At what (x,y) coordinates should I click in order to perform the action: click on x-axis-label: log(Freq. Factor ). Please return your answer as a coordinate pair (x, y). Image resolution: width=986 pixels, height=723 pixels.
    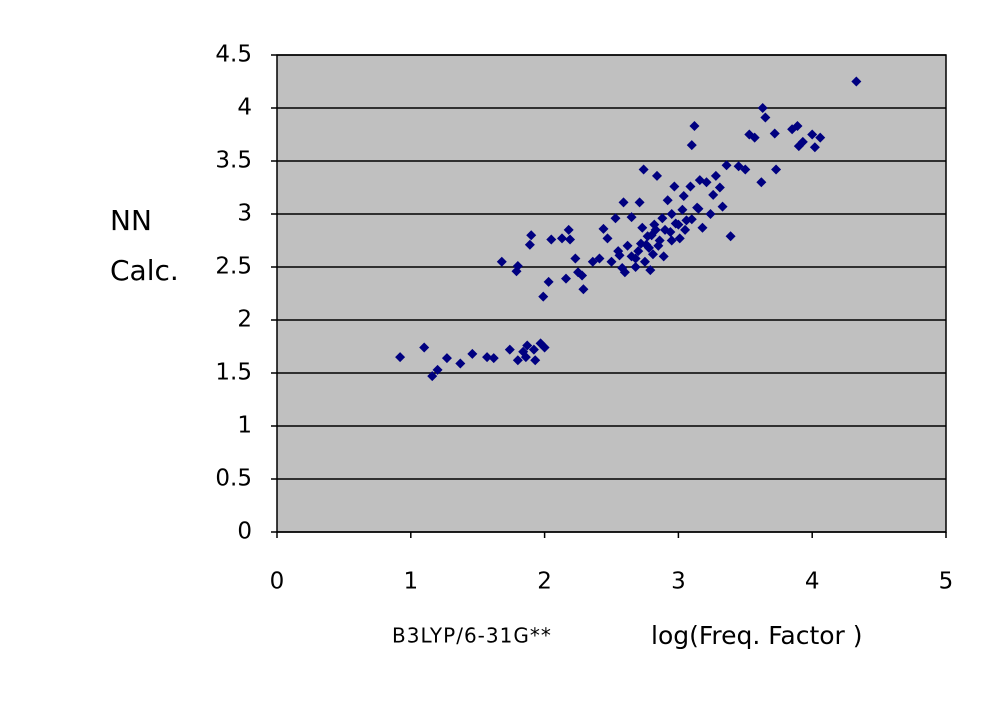
    Looking at the image, I should click on (757, 635).